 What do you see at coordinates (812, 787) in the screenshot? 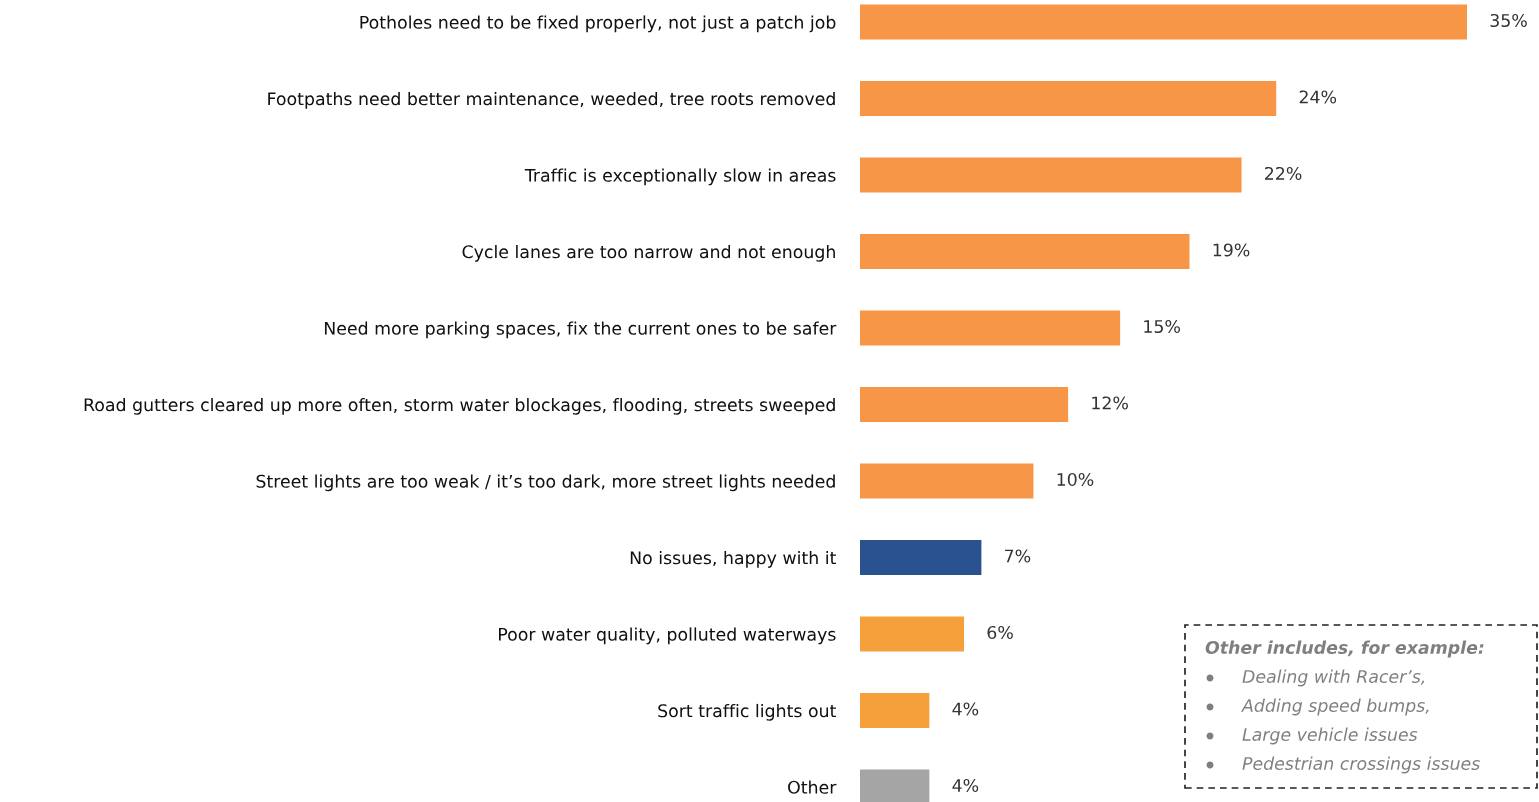
I see `y-tick-label: Other` at bounding box center [812, 787].